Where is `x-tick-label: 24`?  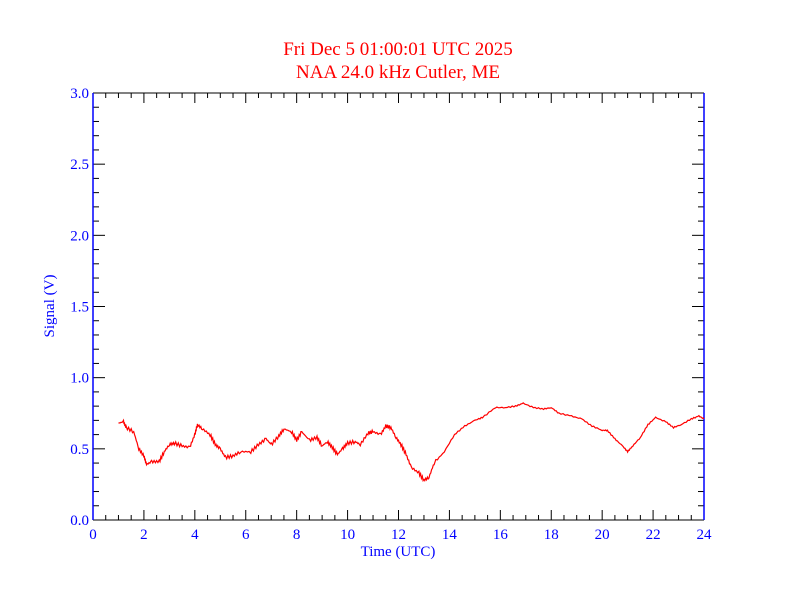
x-tick-label: 24 is located at coordinates (705, 535).